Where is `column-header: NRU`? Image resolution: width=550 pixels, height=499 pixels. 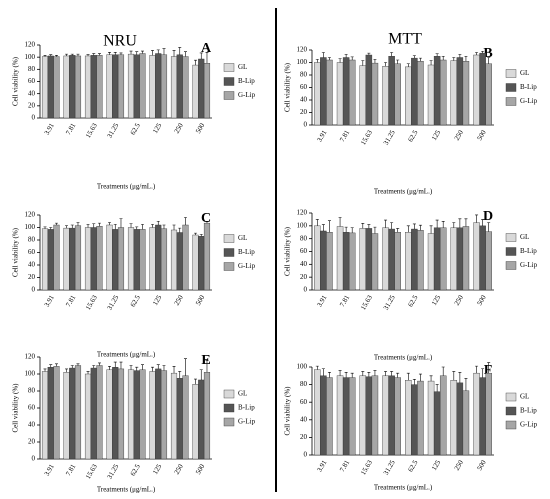
column-header: NRU is located at coordinates (120, 41).